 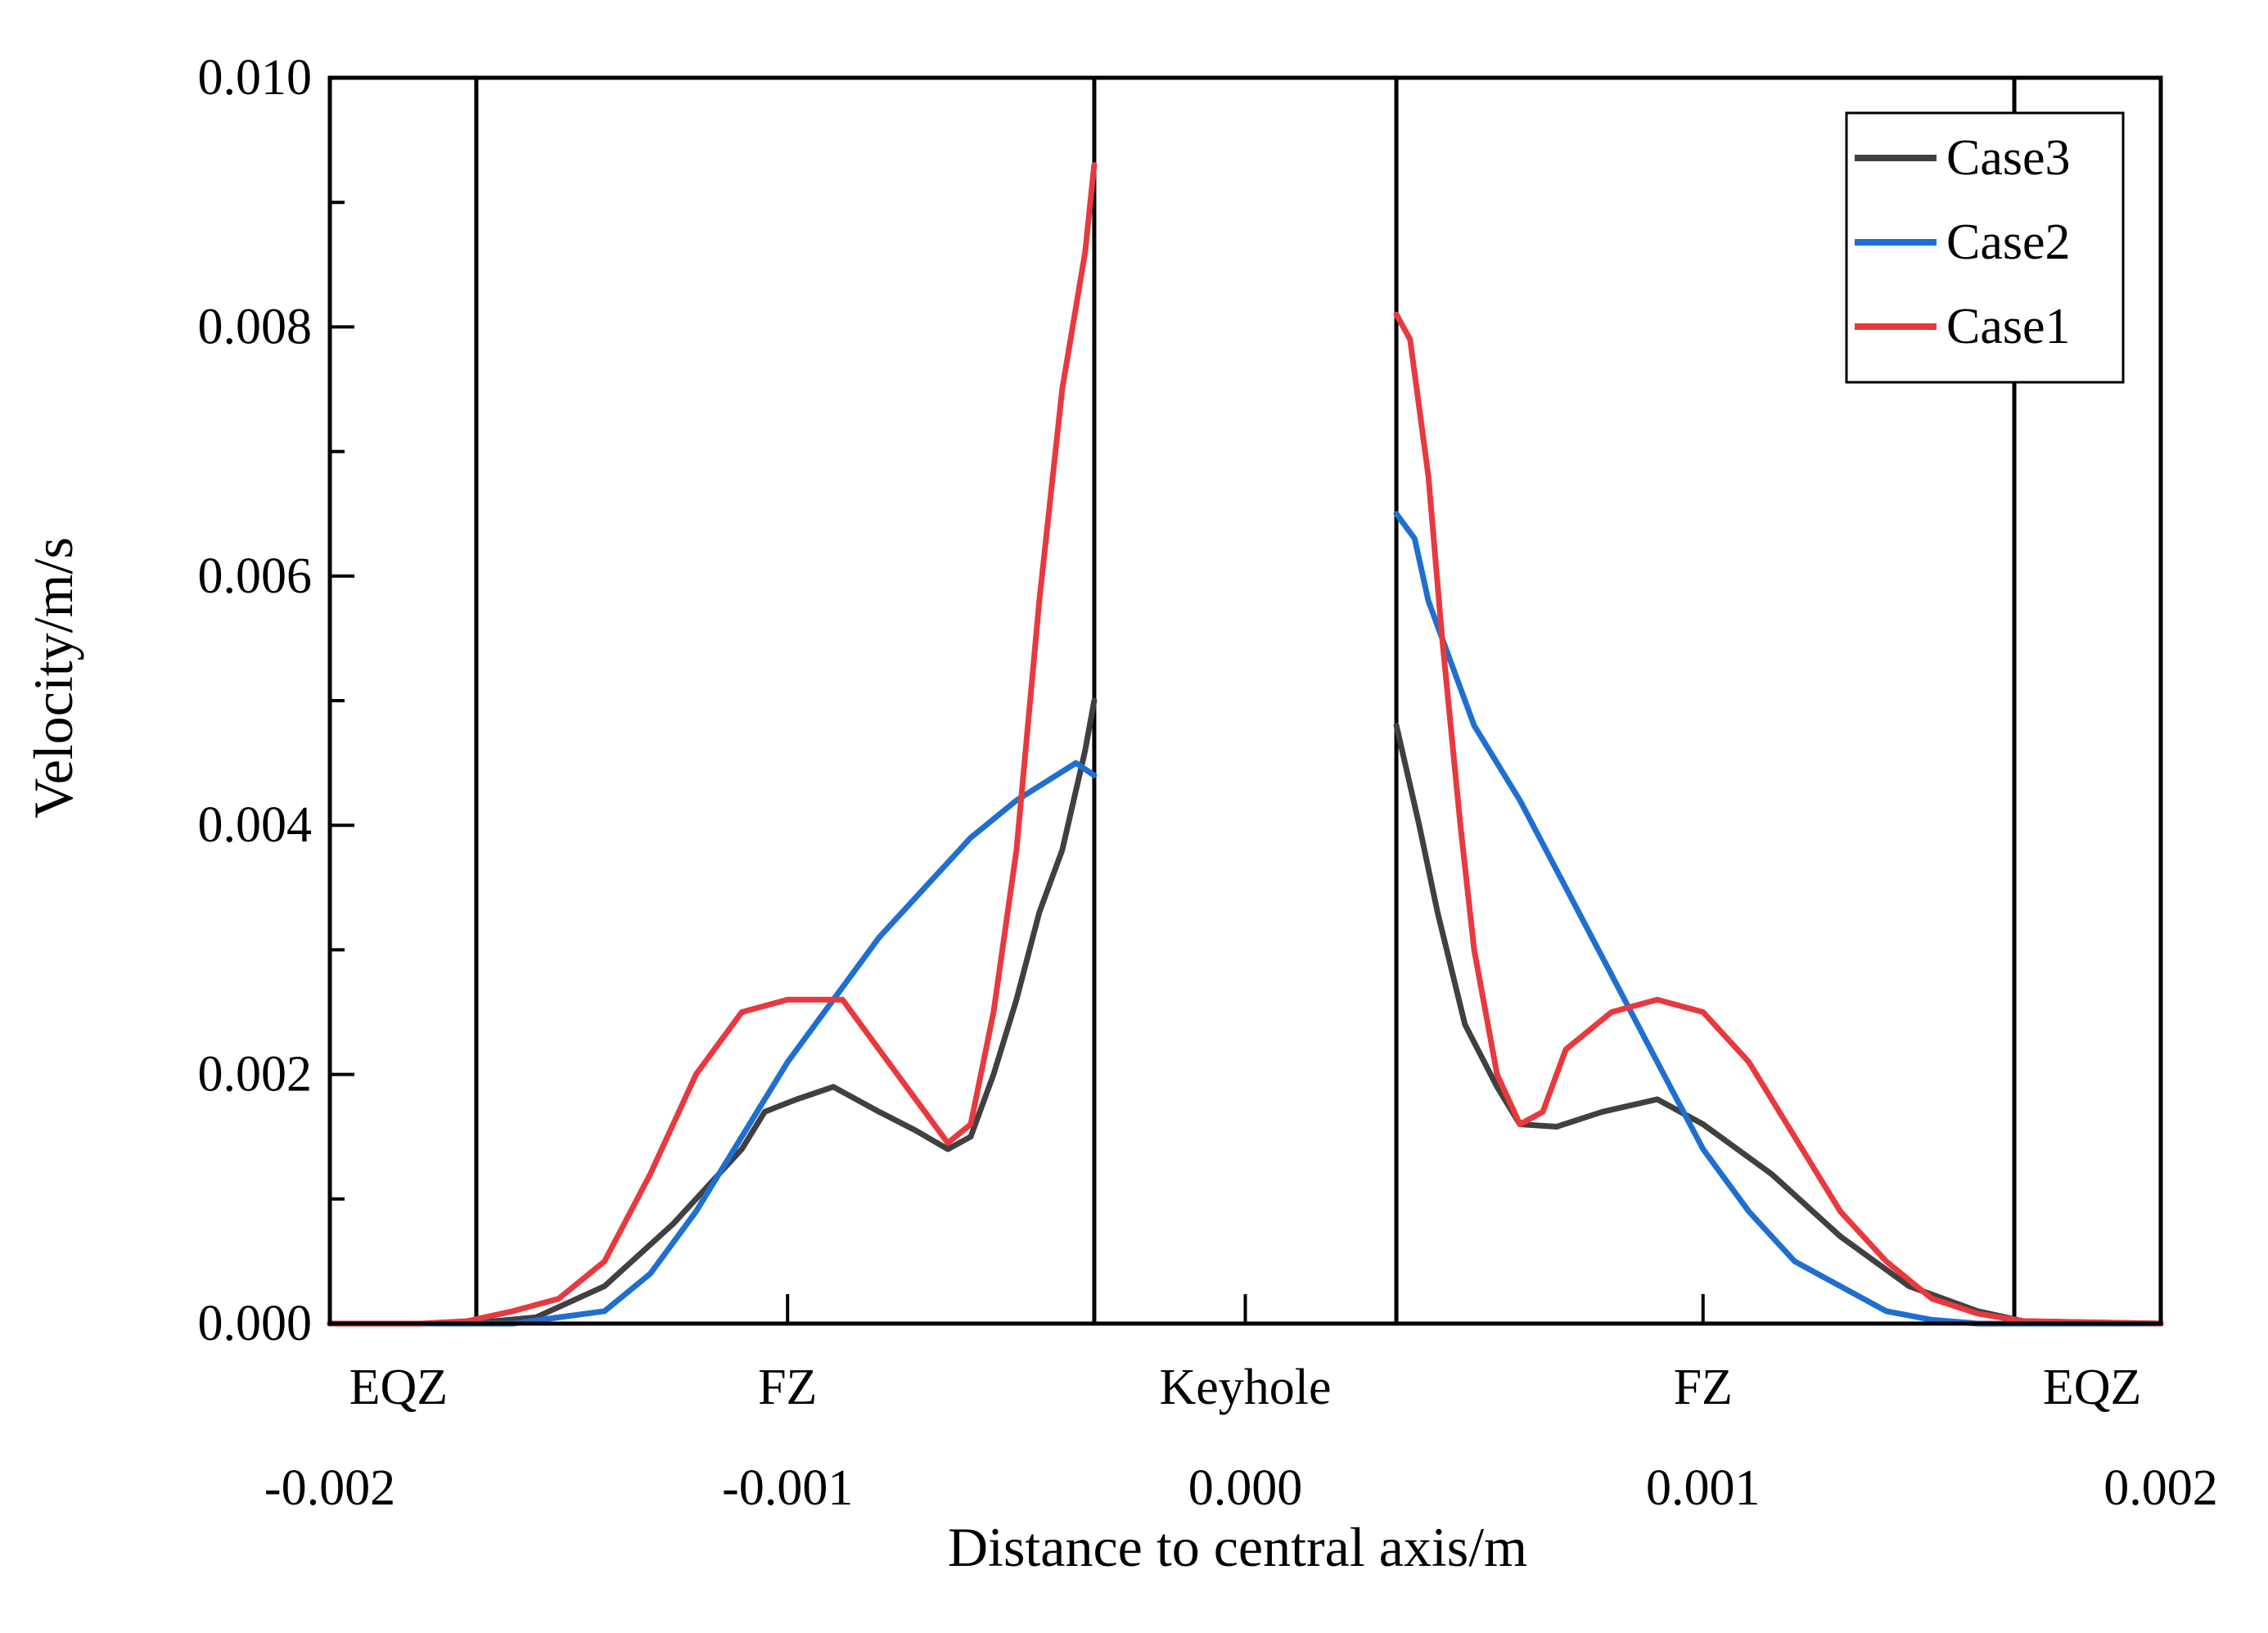 I want to click on x-axis-title: Distance to central axis/m, so click(x=1237, y=1547).